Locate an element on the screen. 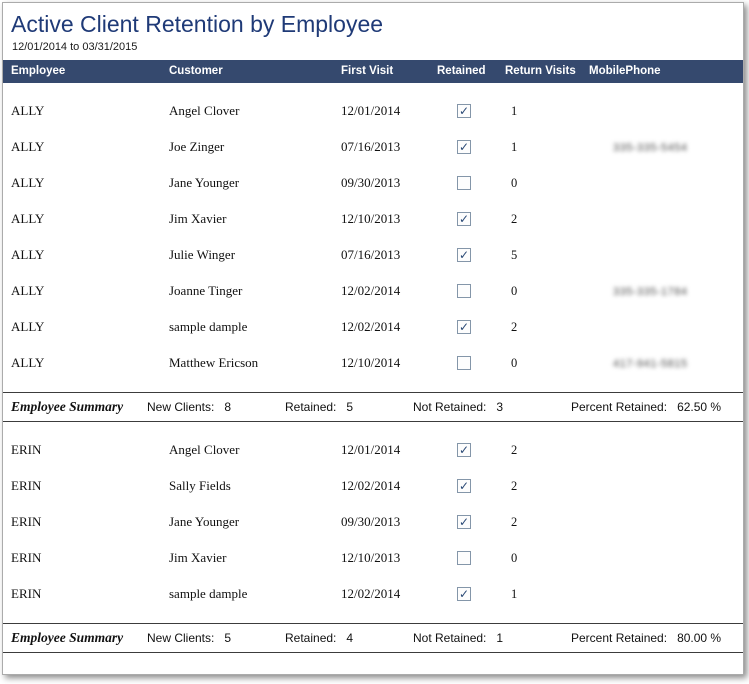  table-row: ALLY Jane Younger 09/30/2013 0 is located at coordinates (373, 183).